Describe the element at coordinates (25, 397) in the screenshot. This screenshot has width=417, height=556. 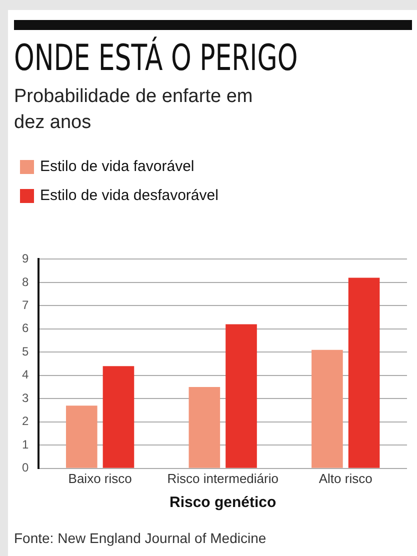
I see `y-tick-label: 3` at that location.